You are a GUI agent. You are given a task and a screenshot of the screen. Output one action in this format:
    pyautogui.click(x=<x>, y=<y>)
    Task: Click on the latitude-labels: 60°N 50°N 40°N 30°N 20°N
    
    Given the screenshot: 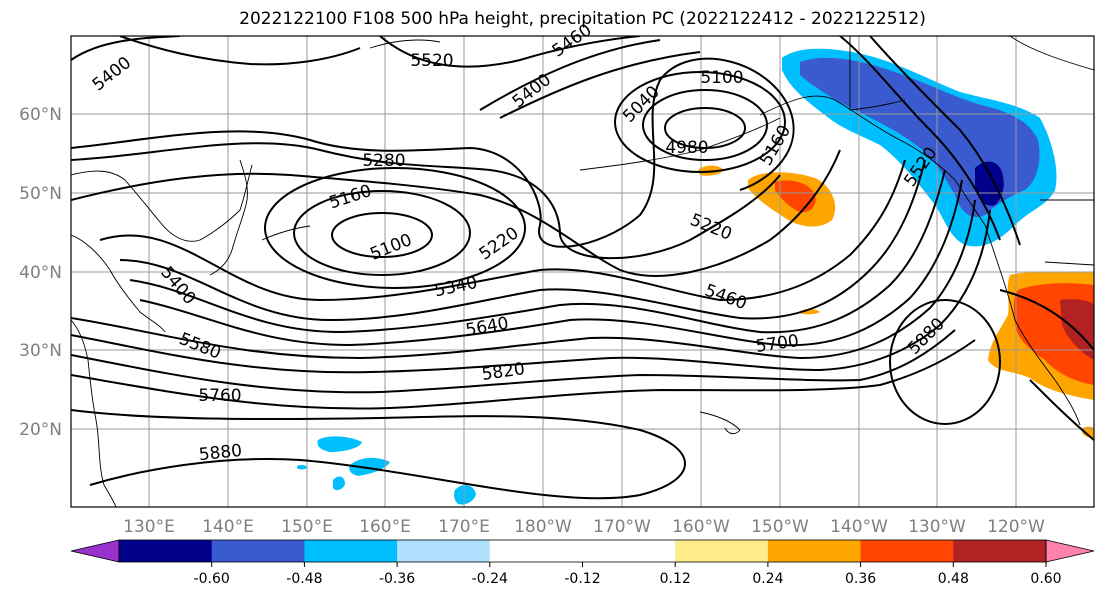 What is the action you would take?
    pyautogui.click(x=40, y=272)
    